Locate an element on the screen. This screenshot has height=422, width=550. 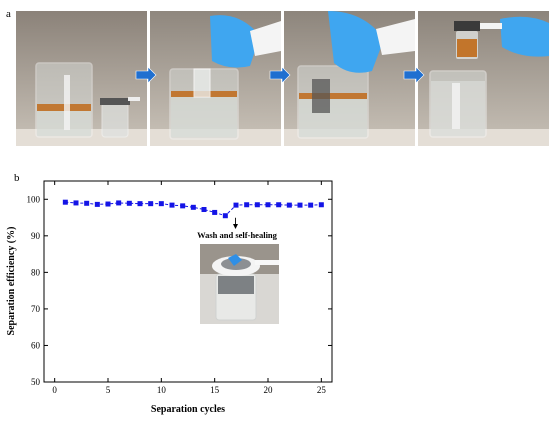
photo-3-separating is located at coordinates (349, 78).